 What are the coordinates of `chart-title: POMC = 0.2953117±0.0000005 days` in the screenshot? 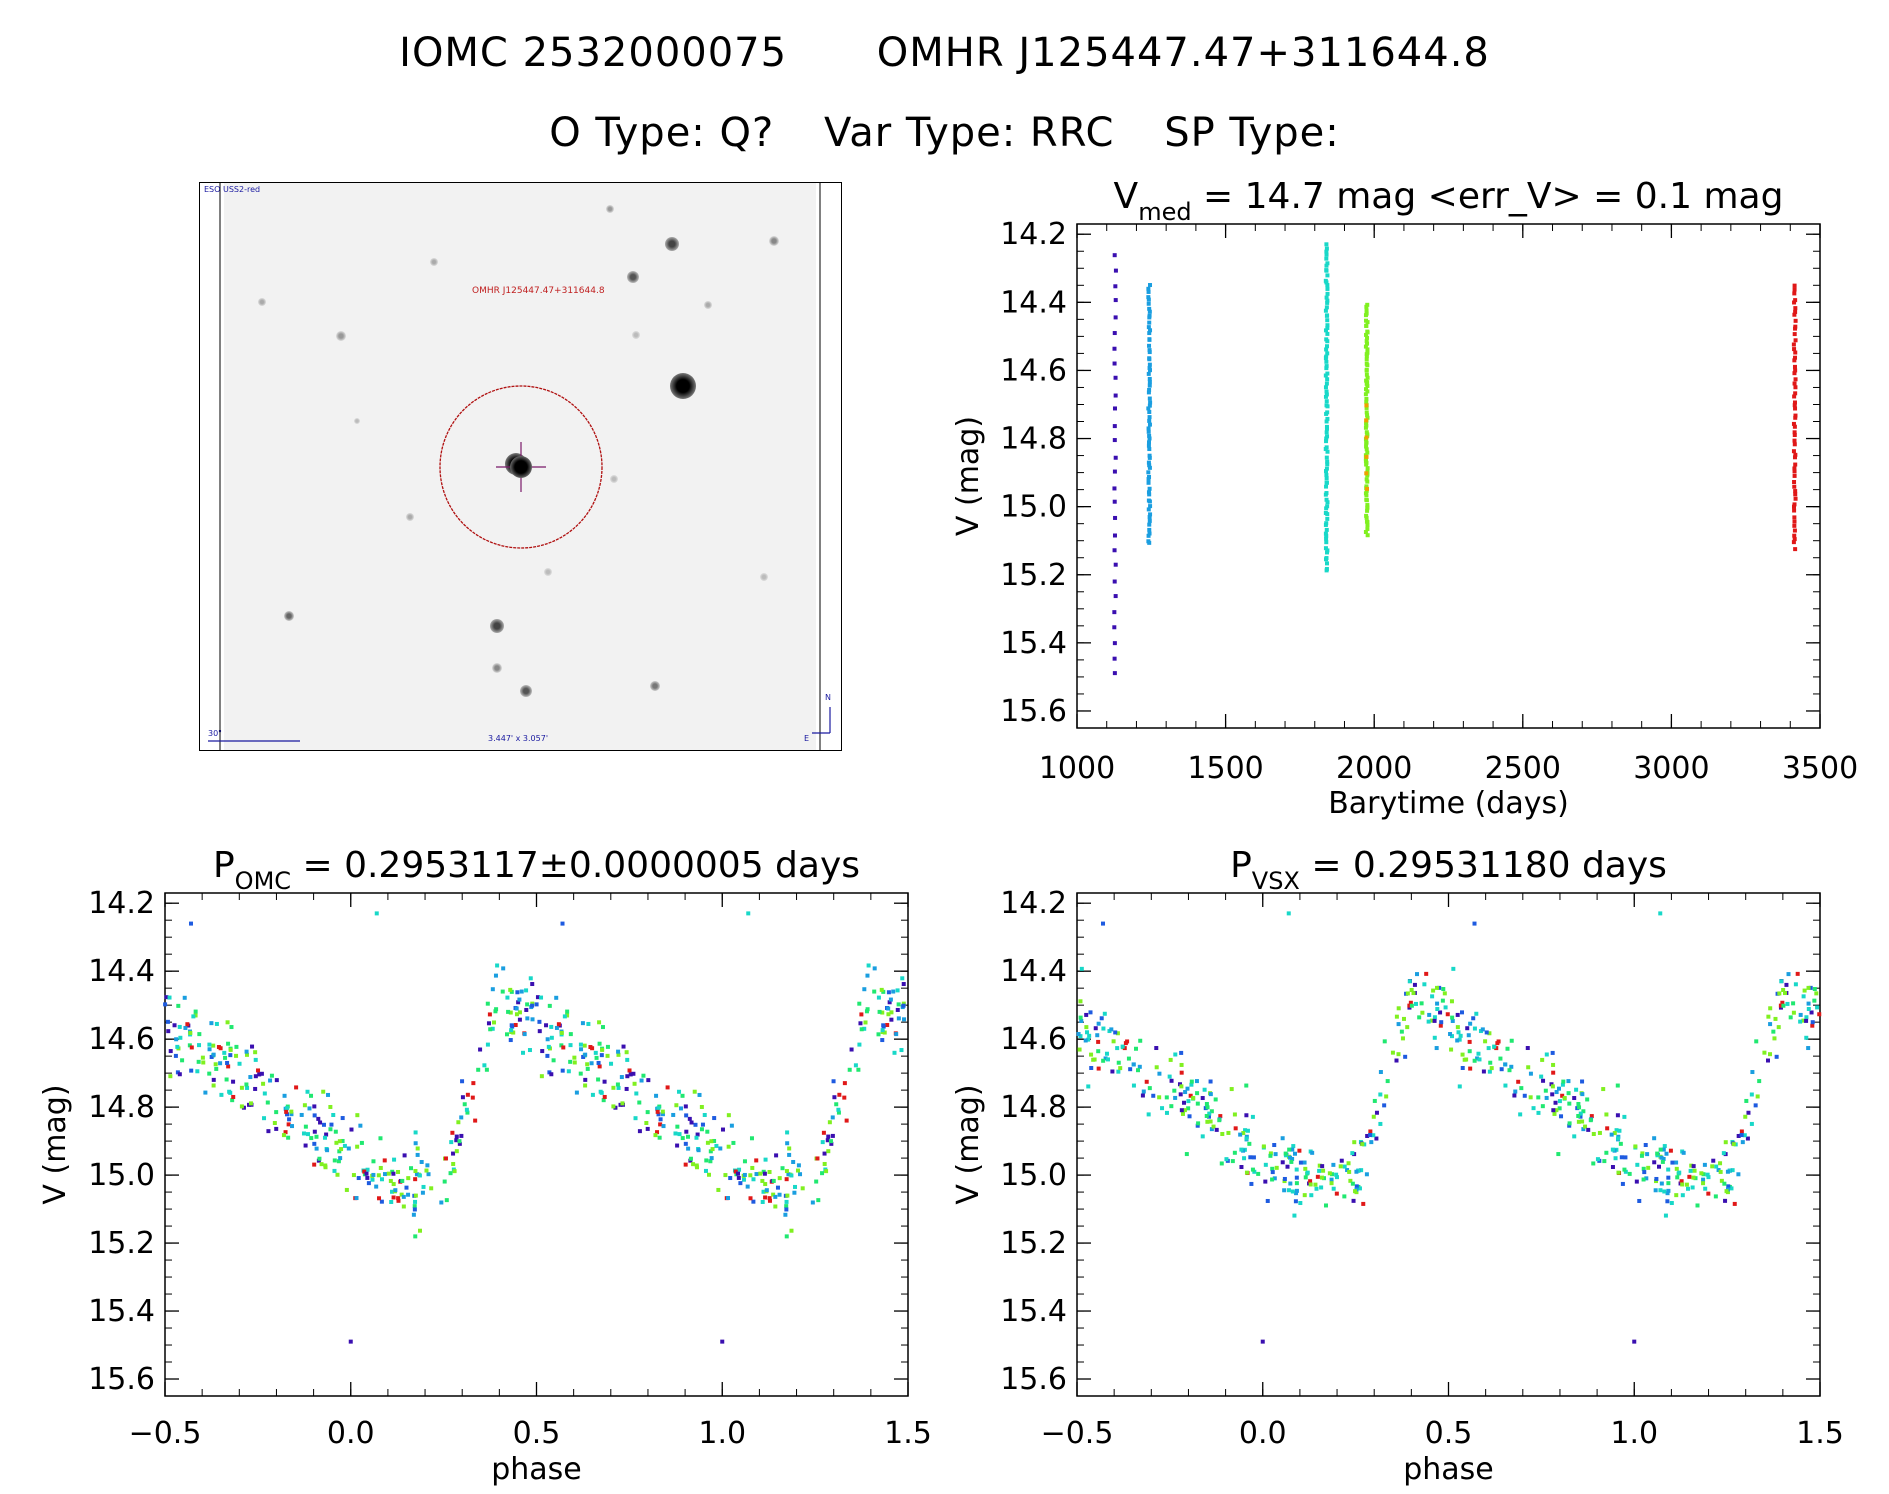 It's located at (536, 870).